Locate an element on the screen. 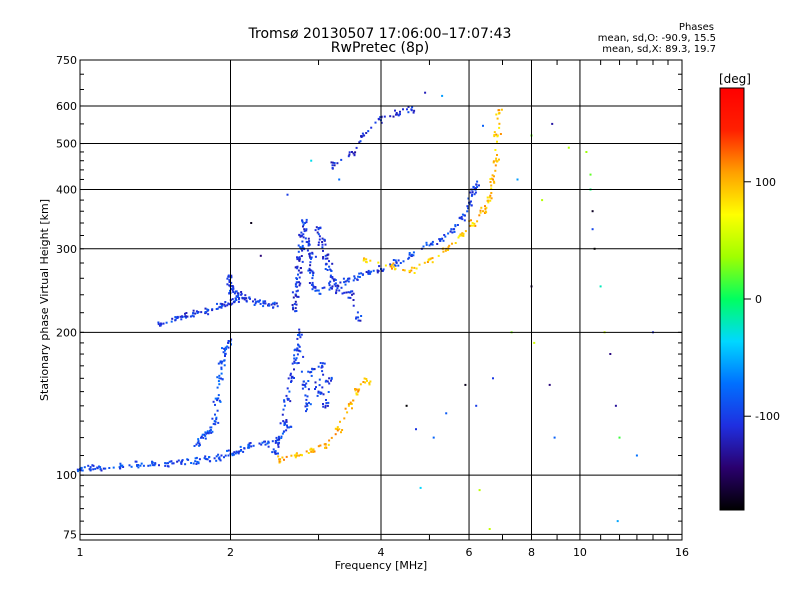 This screenshot has height=600, width=800. y-tick-label: 200 is located at coordinates (66, 332).